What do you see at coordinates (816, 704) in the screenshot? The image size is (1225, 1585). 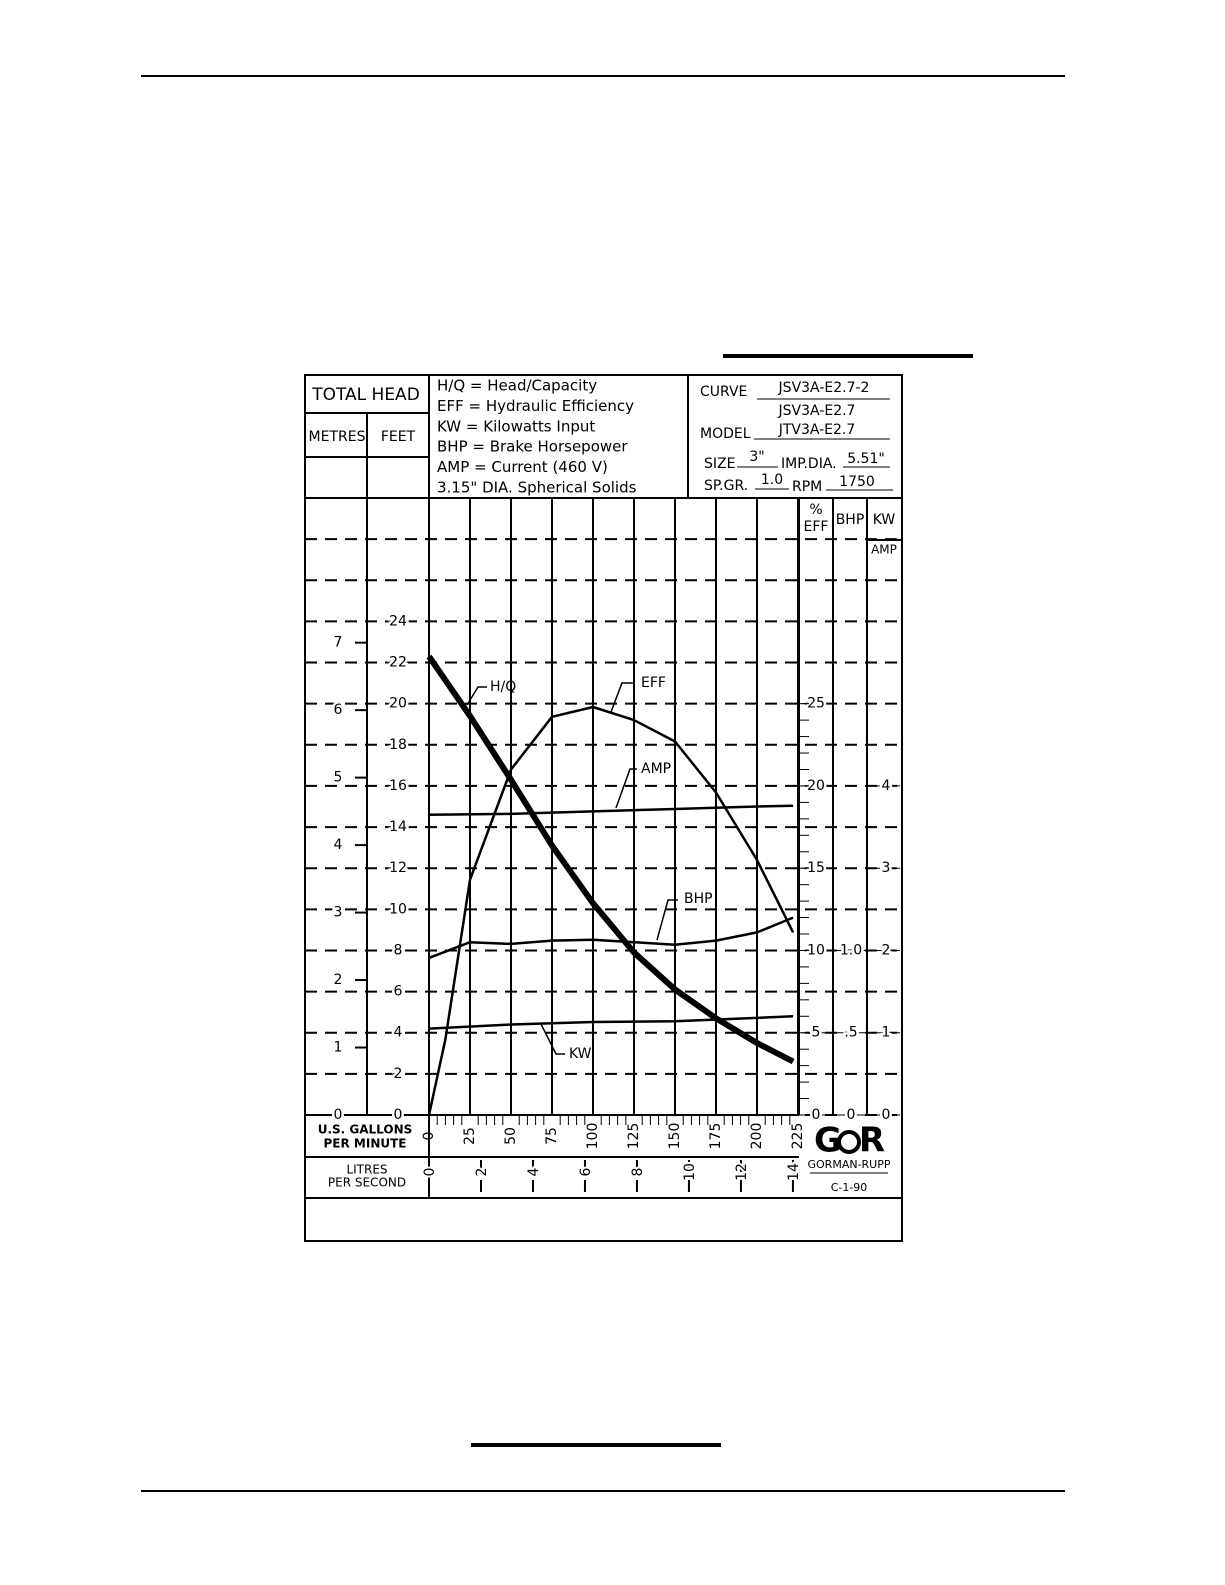 I see `y2-tick-label: 25` at bounding box center [816, 704].